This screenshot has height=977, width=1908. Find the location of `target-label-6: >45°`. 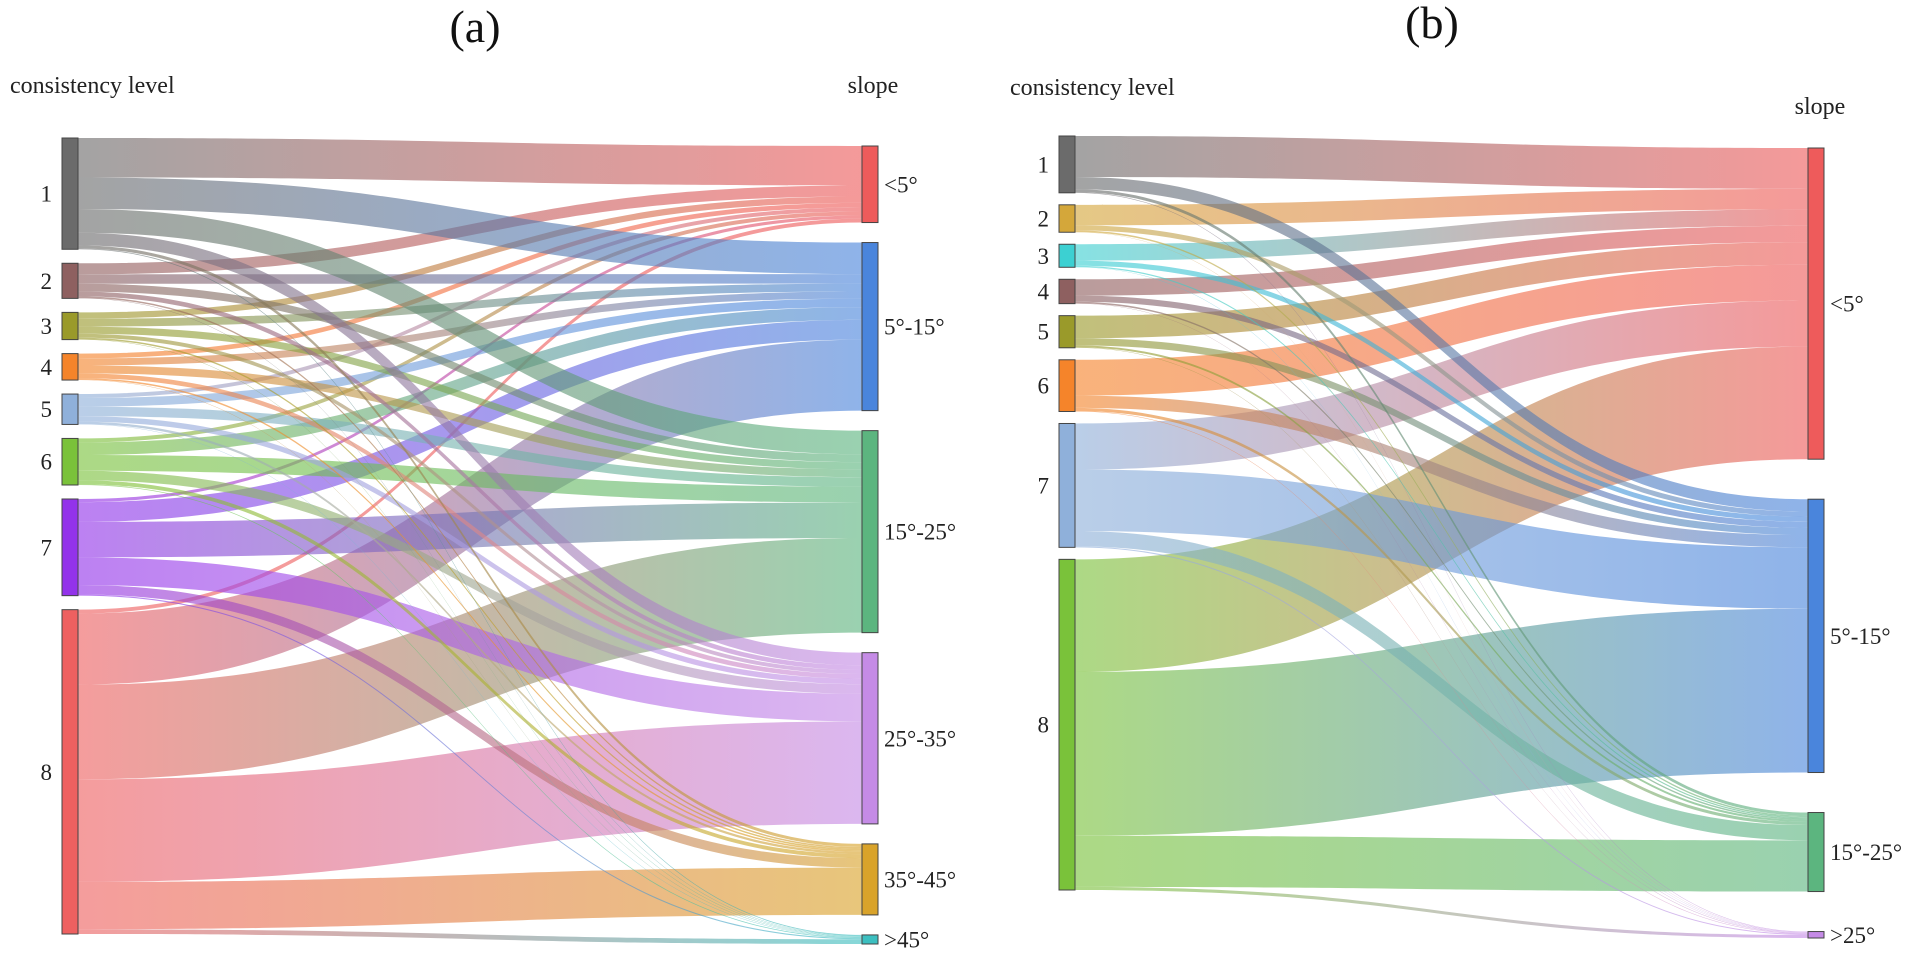

target-label-6: >45° is located at coordinates (906, 939).